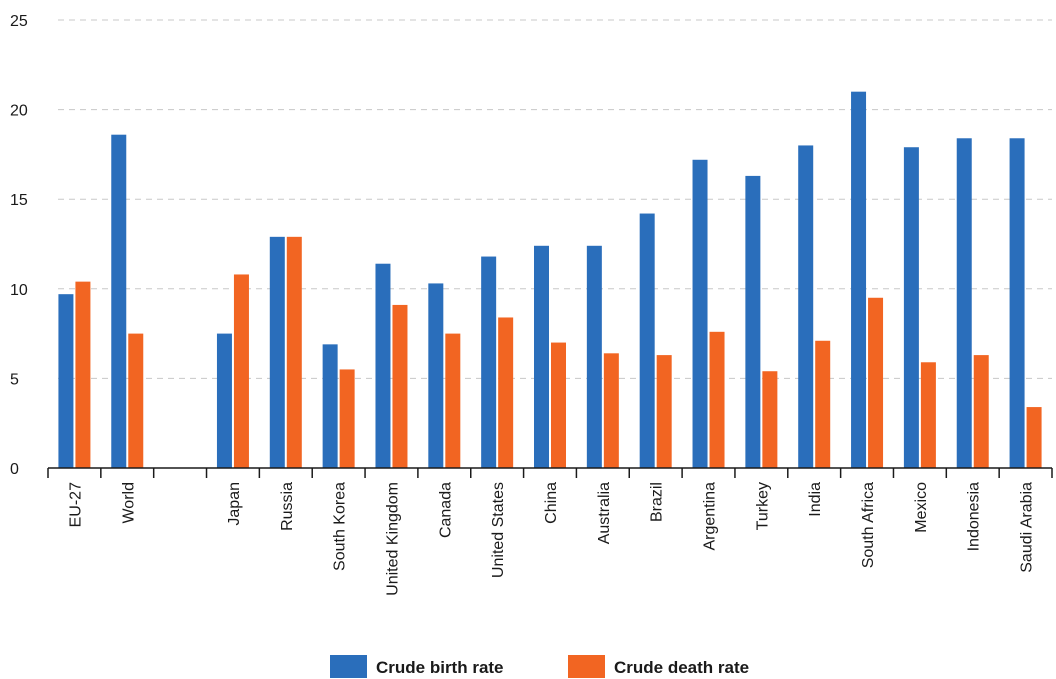  I want to click on y-tick-label: 5, so click(14, 379).